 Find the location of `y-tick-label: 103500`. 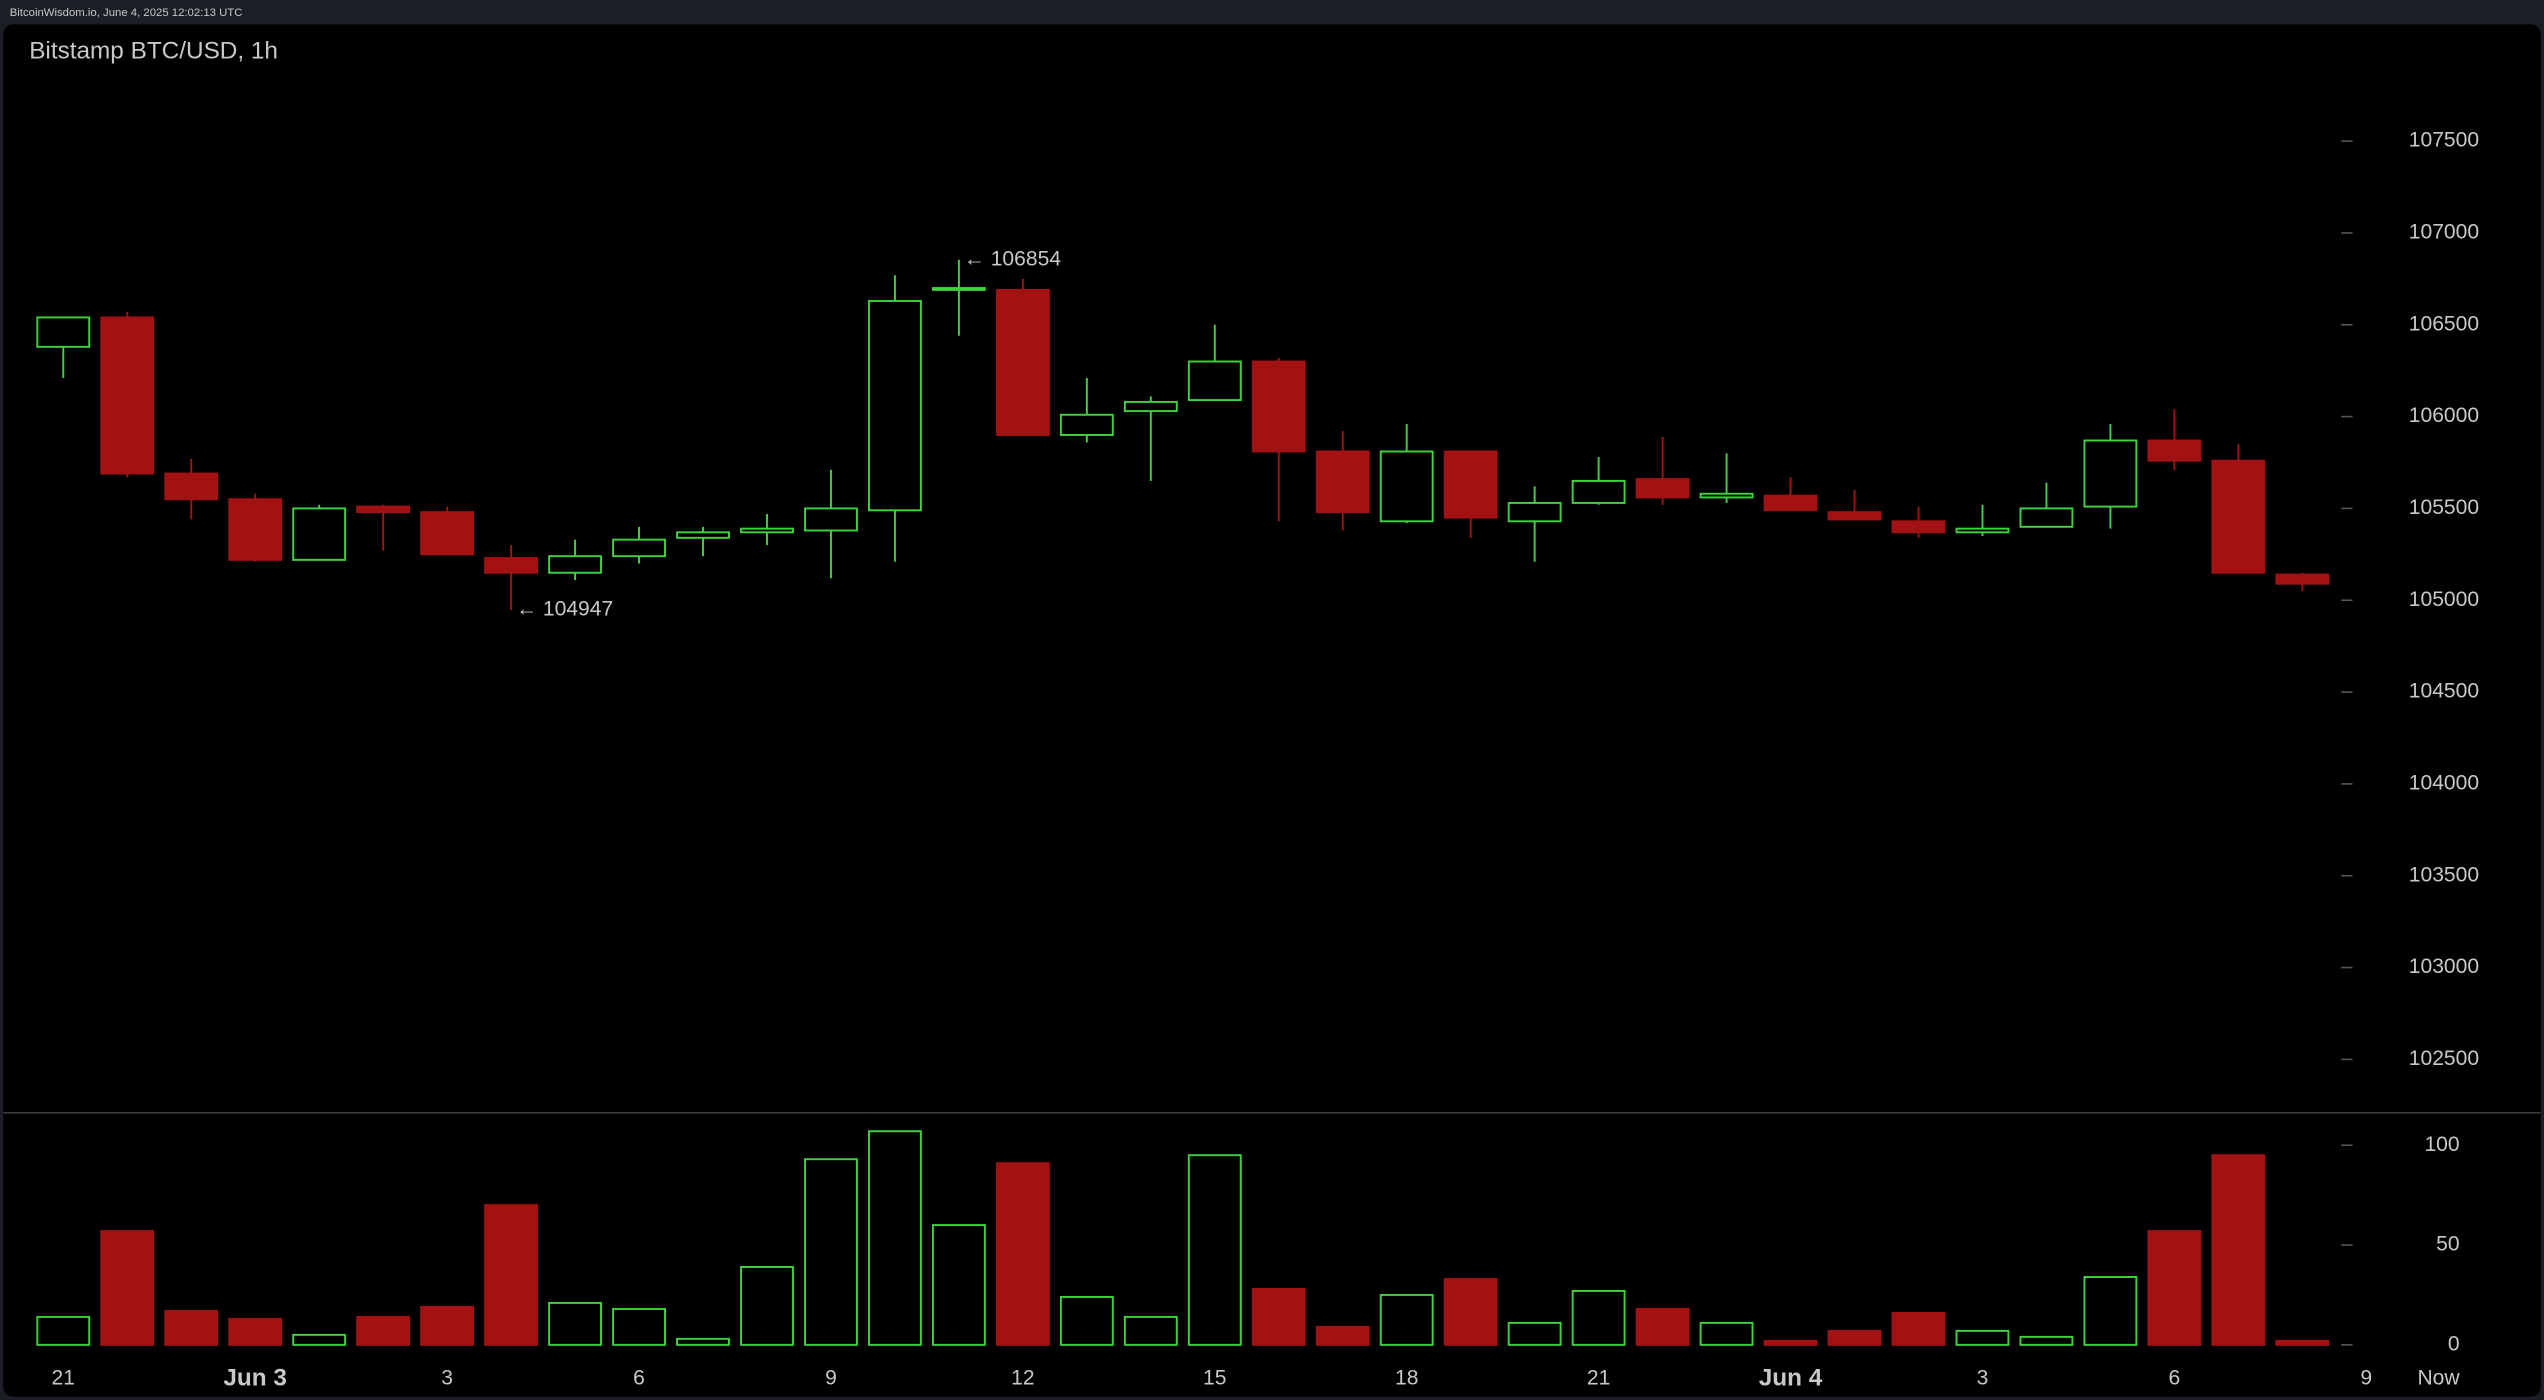

y-tick-label: 103500 is located at coordinates (2444, 874).